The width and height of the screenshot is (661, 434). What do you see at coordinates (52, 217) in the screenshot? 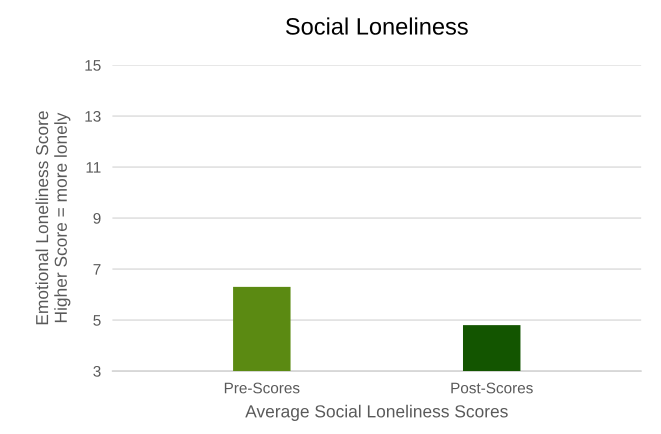
I see `y-axis-title: Emotional Loneliness Score Higher Score = more lonely` at bounding box center [52, 217].